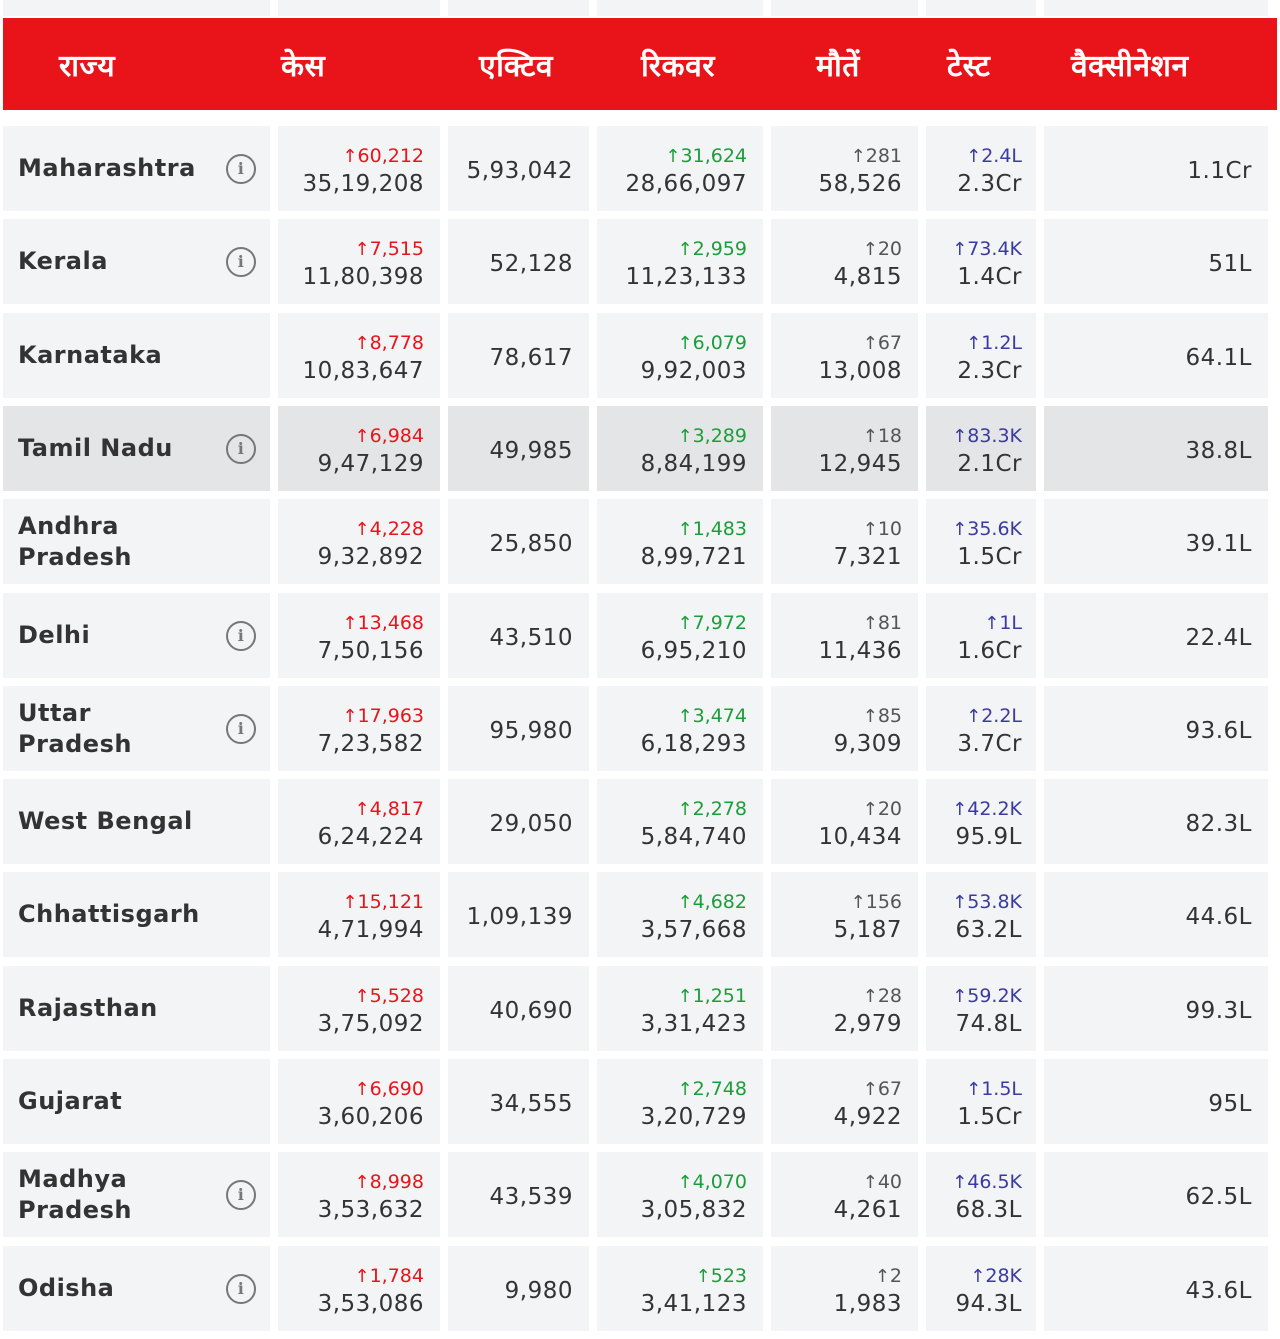  What do you see at coordinates (981, 355) in the screenshot?
I see `tests-cell: ↑1.2L 2.3Cr` at bounding box center [981, 355].